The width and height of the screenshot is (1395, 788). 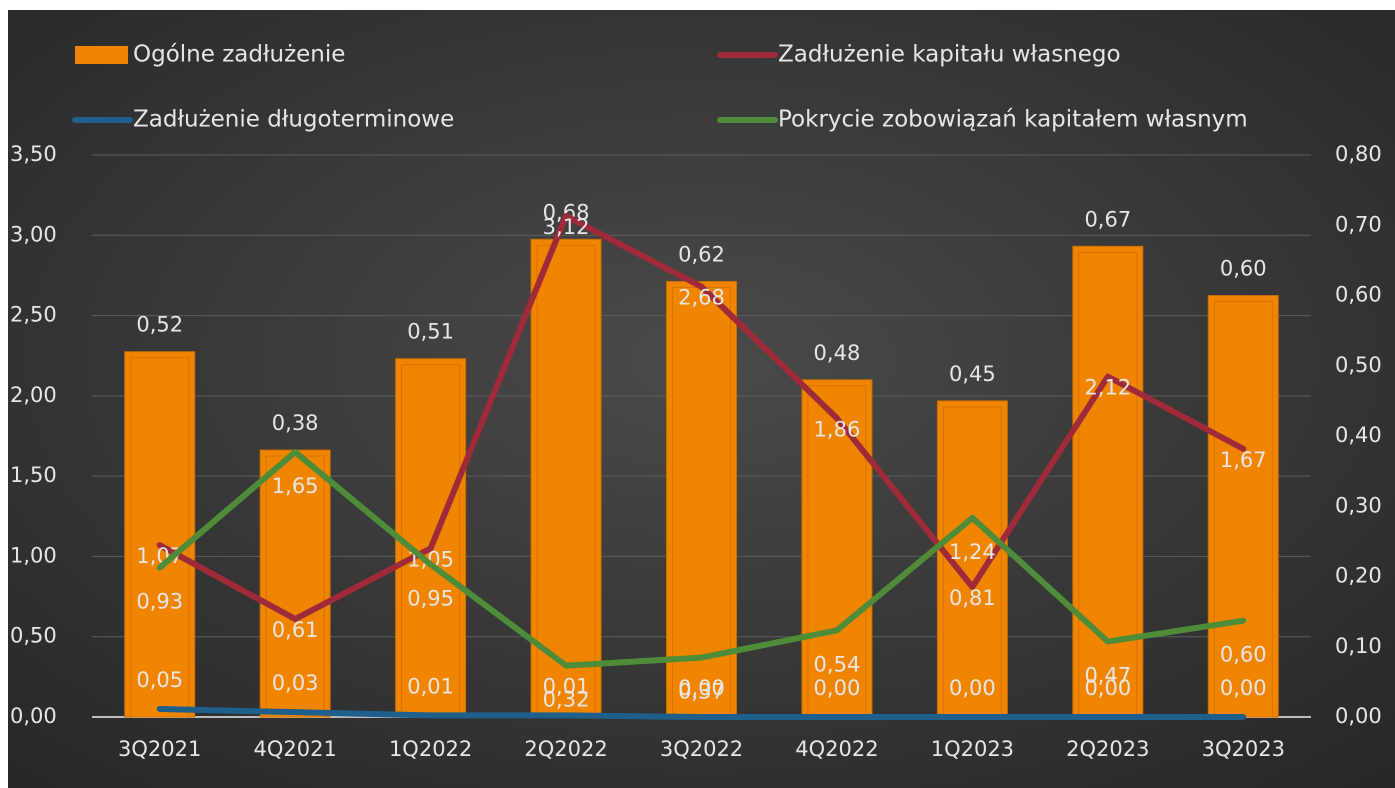 I want to click on y2-tick-label: 0,70, so click(x=1358, y=224).